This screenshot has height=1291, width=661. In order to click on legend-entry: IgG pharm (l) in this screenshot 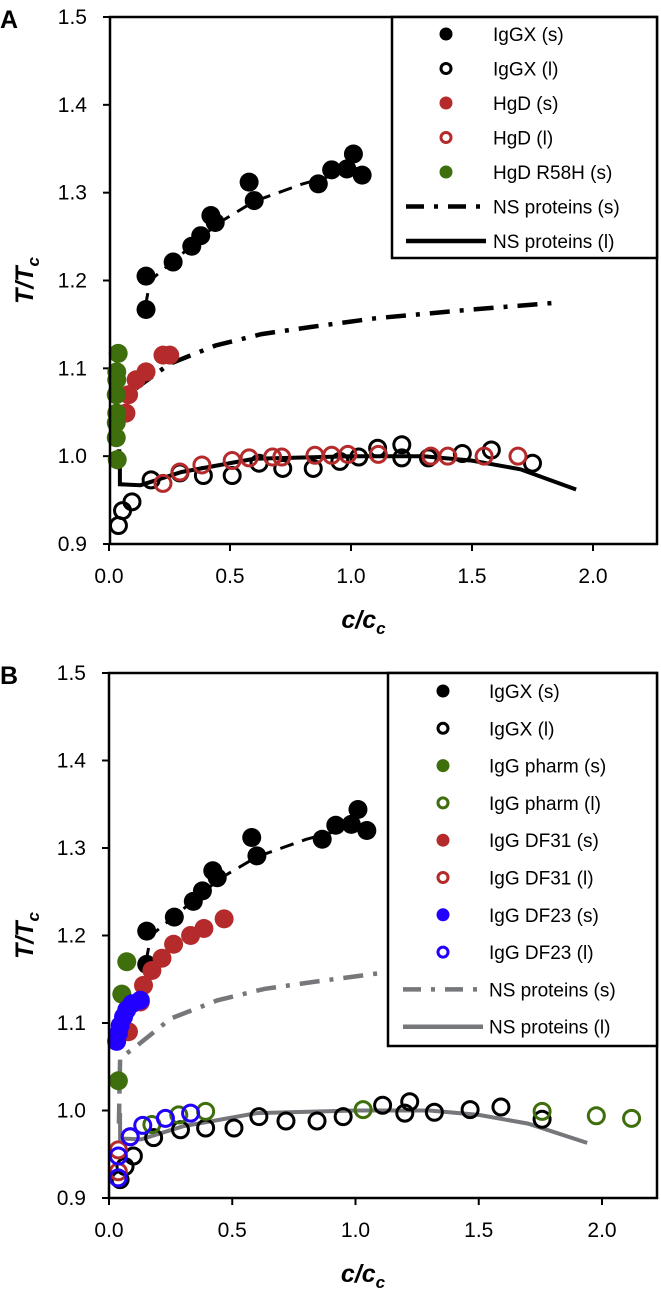, I will do `click(518, 804)`.